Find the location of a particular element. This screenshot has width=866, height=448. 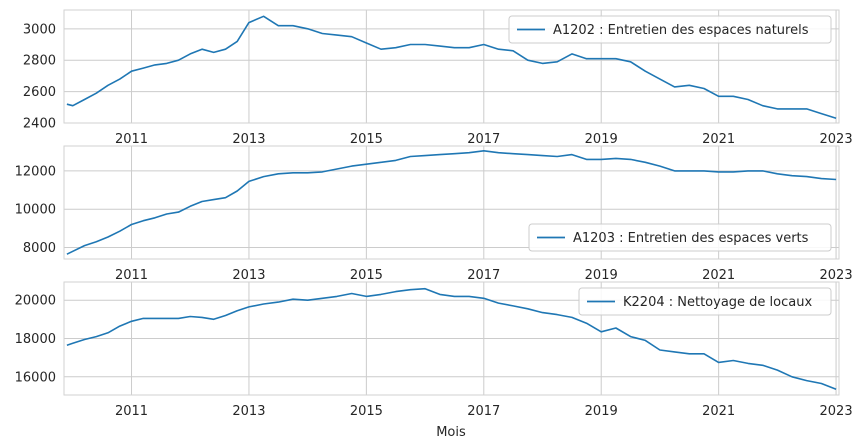

y-tick-label: 2600 is located at coordinates (39, 92).